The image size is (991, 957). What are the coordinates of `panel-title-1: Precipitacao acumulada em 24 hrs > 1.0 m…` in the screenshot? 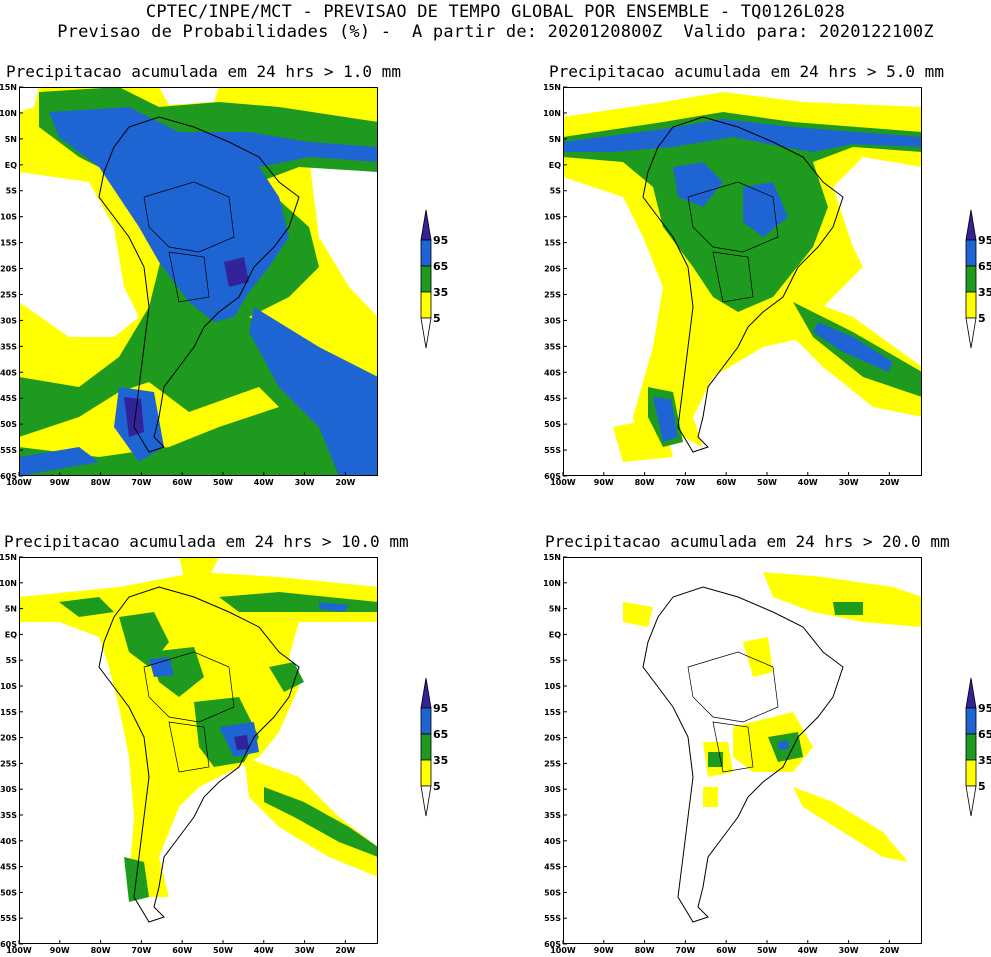 It's located at (203, 71).